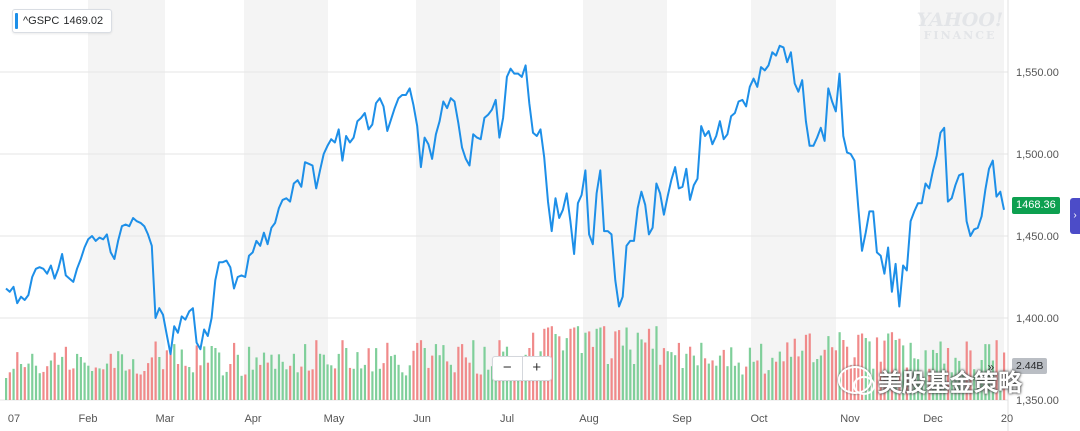 This screenshot has height=431, width=1080. Describe the element at coordinates (334, 419) in the screenshot. I see `x-tick-label: May` at that location.